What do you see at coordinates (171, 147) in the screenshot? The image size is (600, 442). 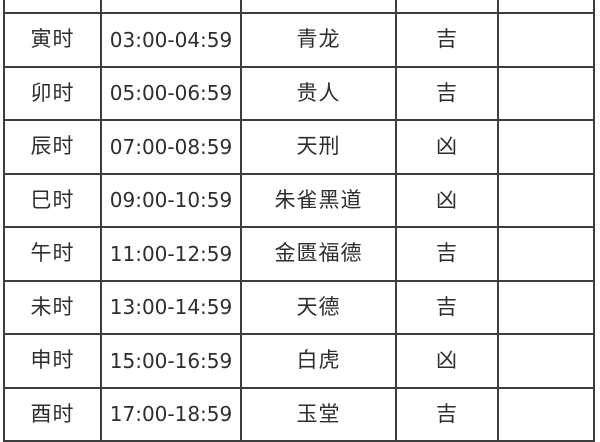 I see `cell-time-range: 07:00-08:59` at bounding box center [171, 147].